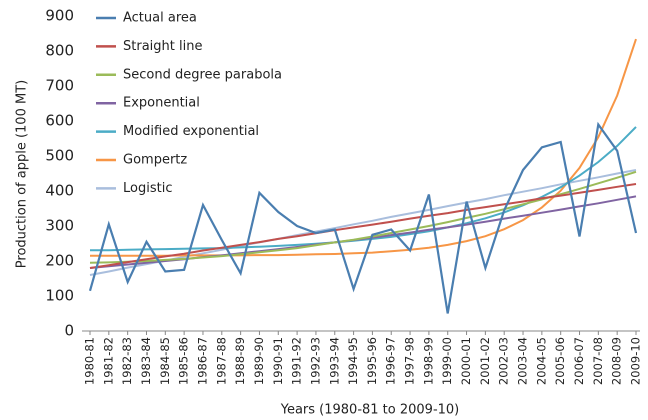 This screenshot has height=420, width=648. I want to click on x-tick-label: 1985-86, so click(184, 361).